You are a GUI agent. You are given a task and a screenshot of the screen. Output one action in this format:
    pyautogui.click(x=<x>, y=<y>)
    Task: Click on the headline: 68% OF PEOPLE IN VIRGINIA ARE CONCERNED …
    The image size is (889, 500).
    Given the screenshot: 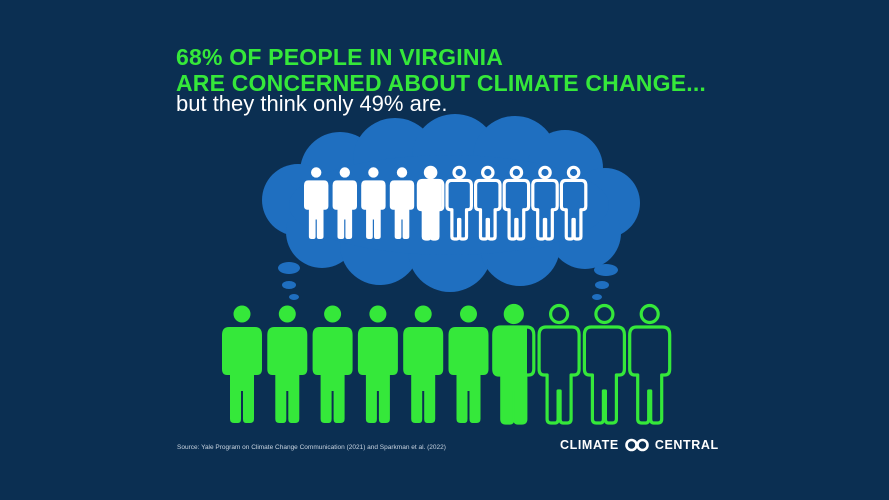 What is the action you would take?
    pyautogui.click(x=441, y=70)
    